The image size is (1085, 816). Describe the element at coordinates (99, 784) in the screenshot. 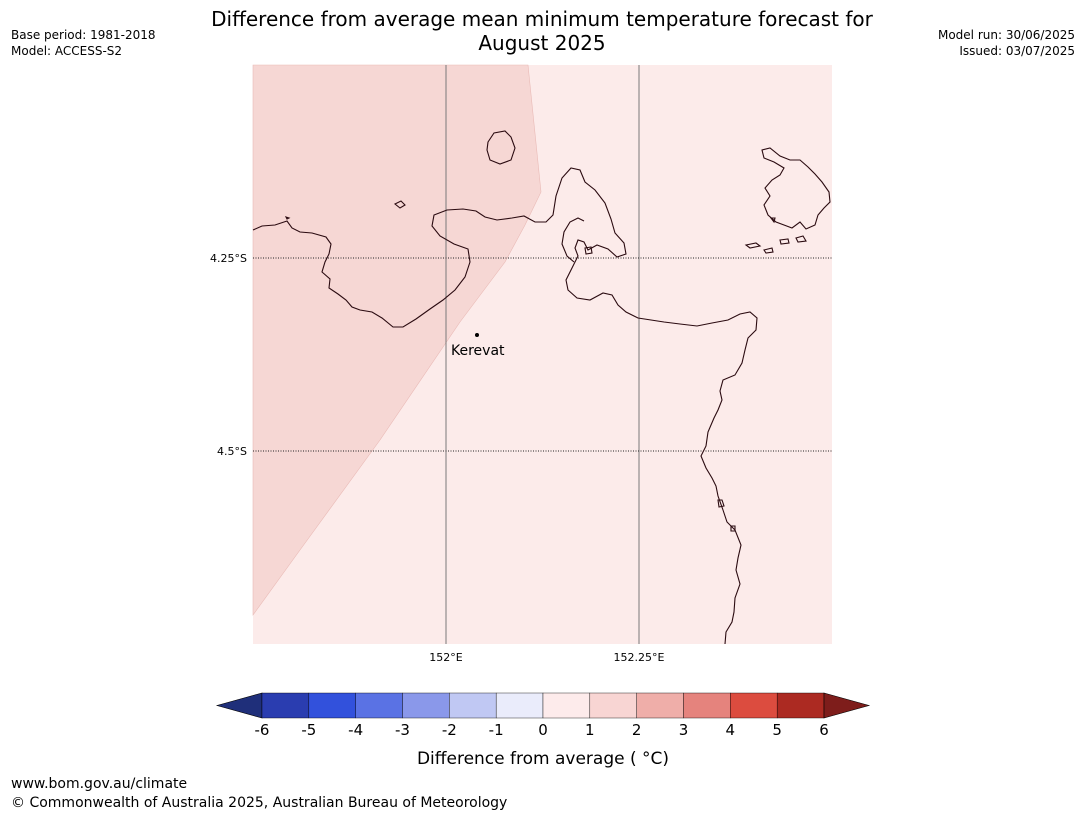

I see `footer-url: www.bom.gov.au/climate` at that location.